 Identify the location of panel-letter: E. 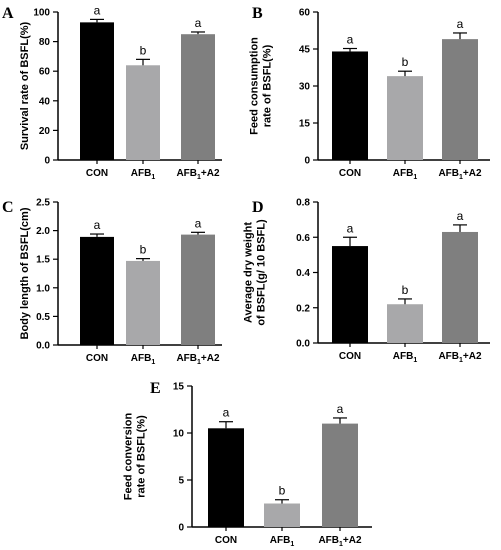
(155, 388).